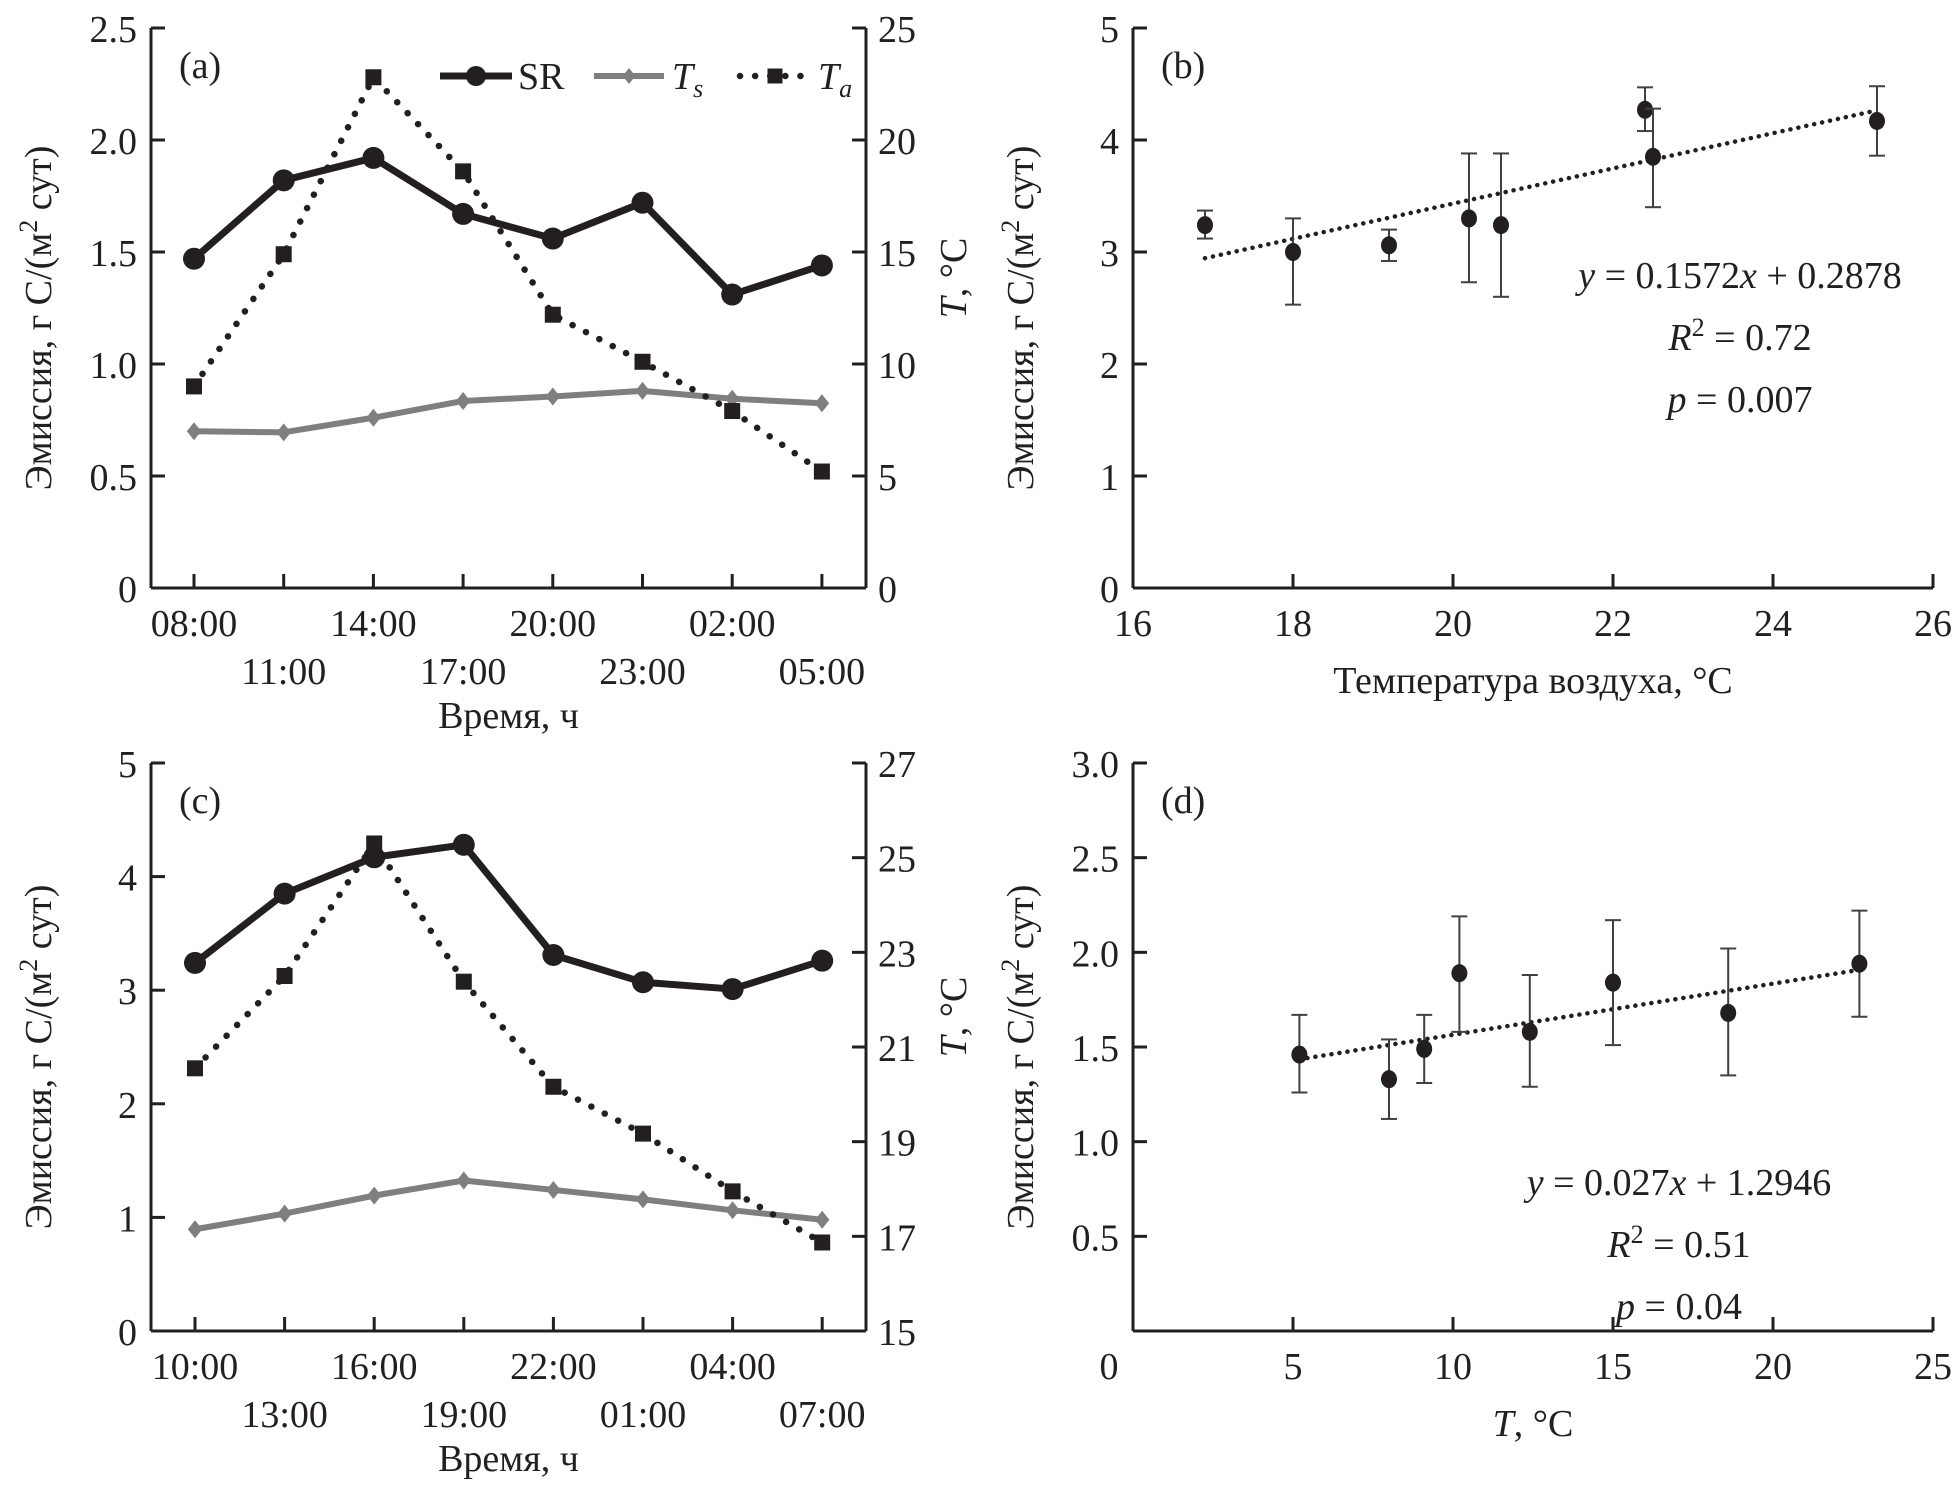  I want to click on y-right-tick-label: 0, so click(887, 590).